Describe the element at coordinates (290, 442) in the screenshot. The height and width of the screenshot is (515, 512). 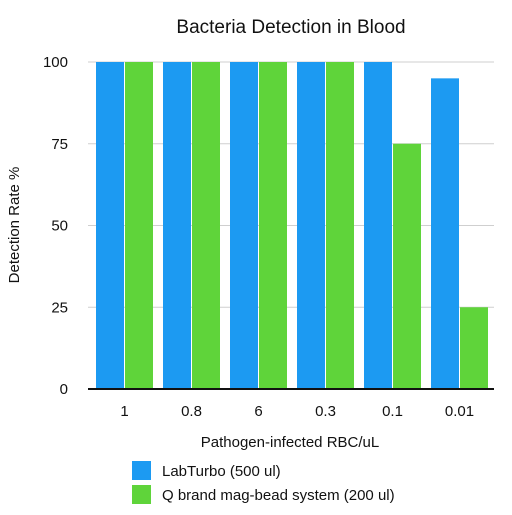
I see `x-axis-label: Pathogen-infected RBC/uL` at that location.